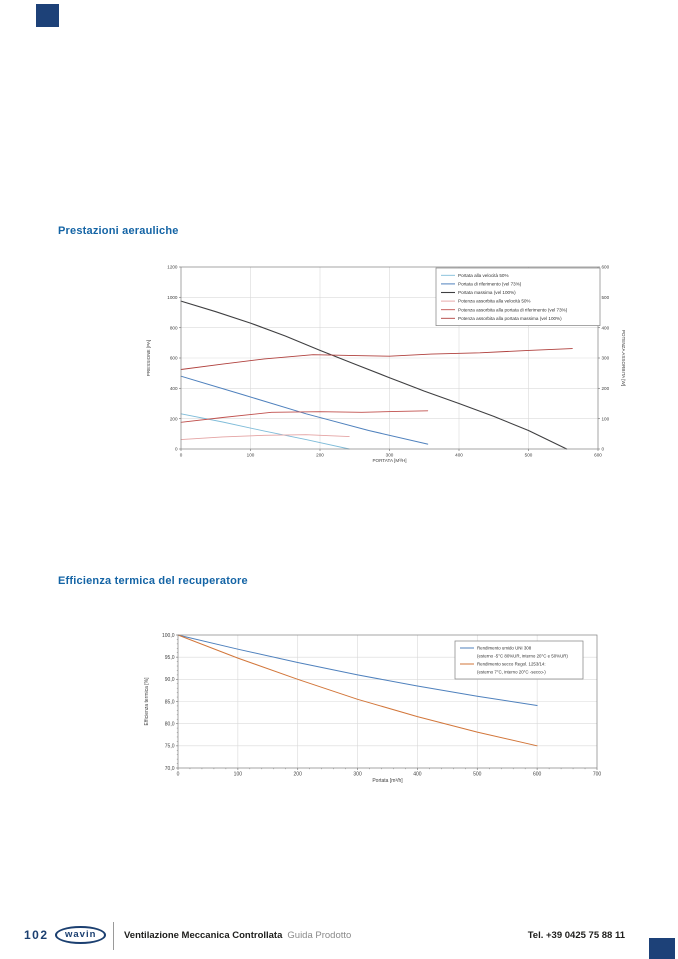 This screenshot has width=678, height=959. I want to click on footer-divider, so click(113, 936).